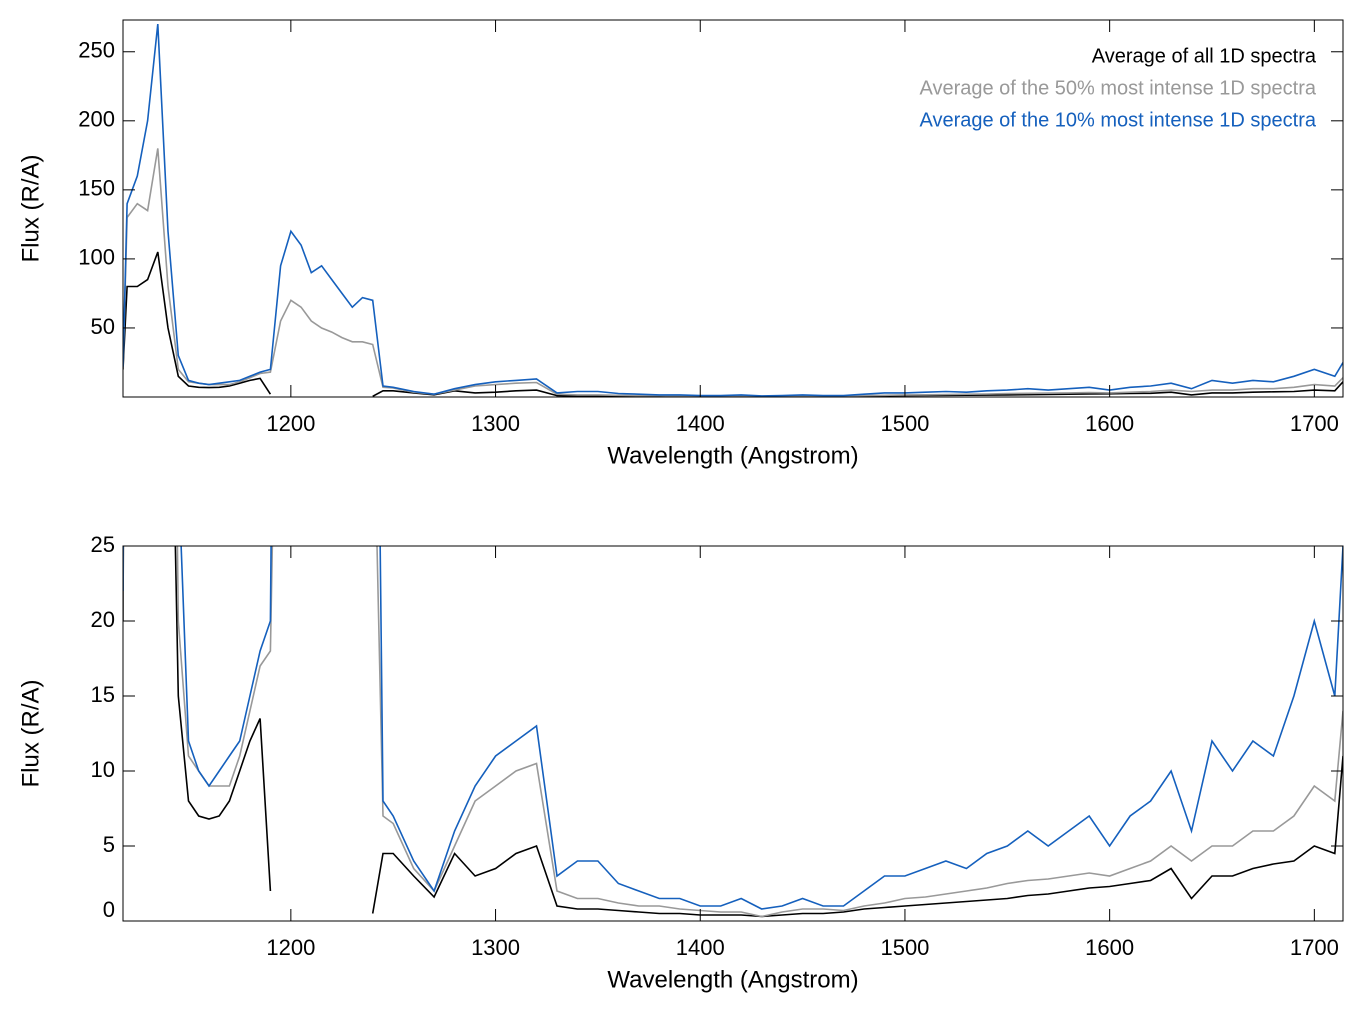 The image size is (1365, 1018). I want to click on y-tick-label: 150, so click(96, 188).